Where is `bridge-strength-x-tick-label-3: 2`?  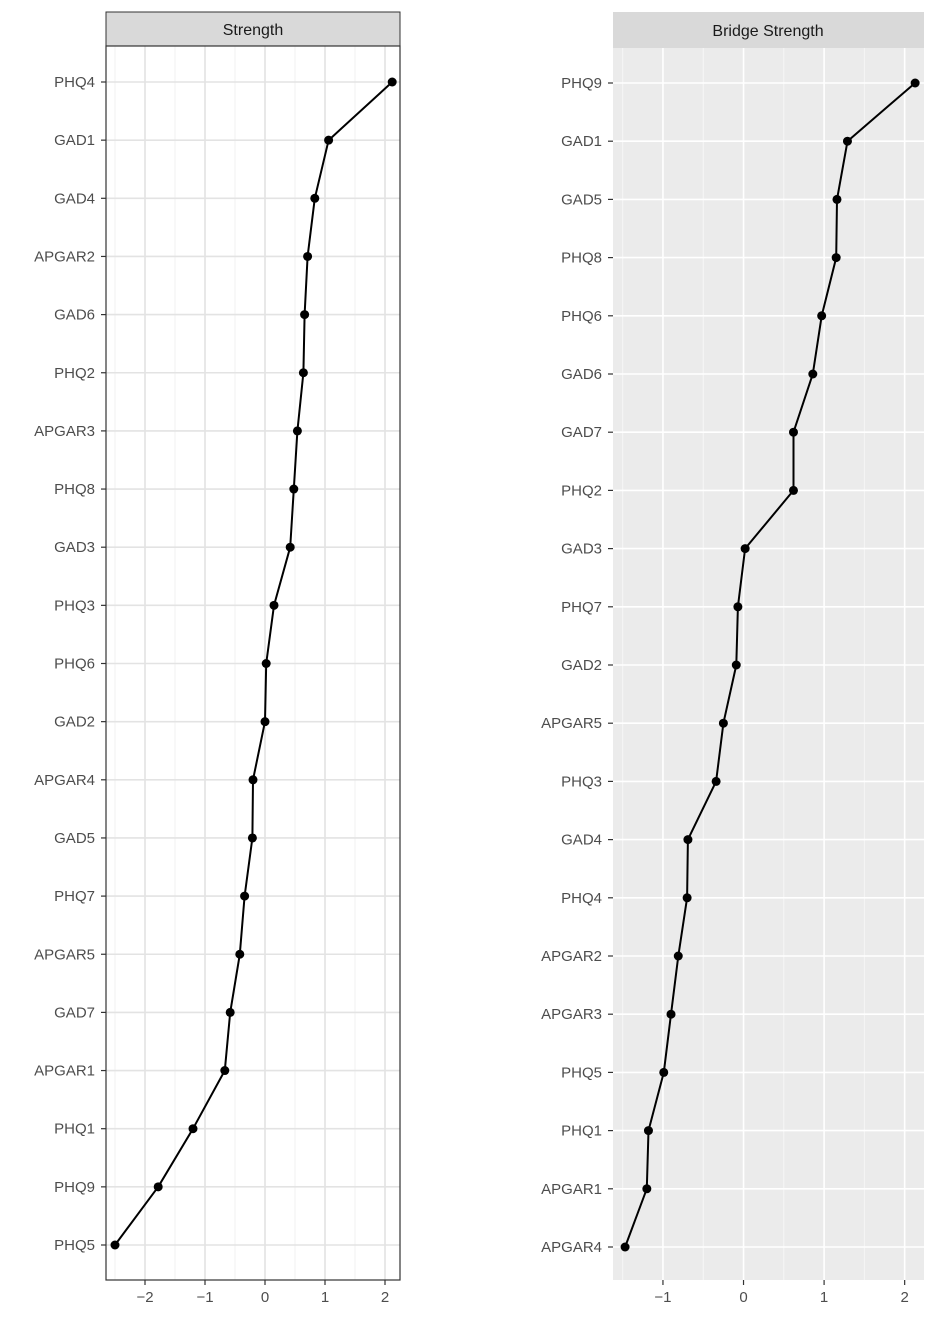
bridge-strength-x-tick-label-3: 2 is located at coordinates (904, 1297).